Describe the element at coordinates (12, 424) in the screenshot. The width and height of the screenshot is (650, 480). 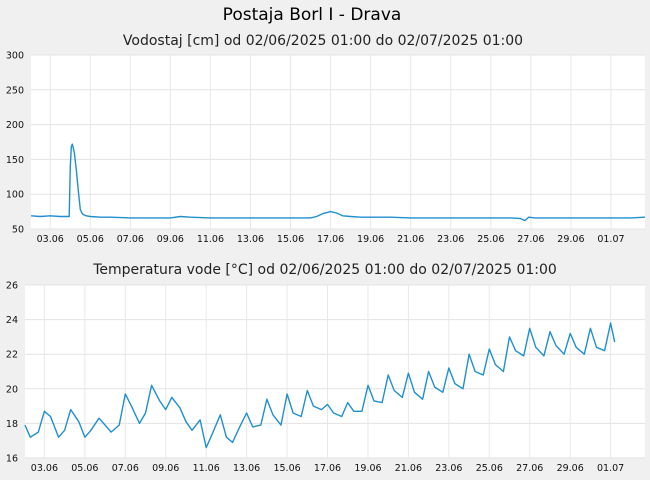
I see `y-tick-label: 18` at that location.